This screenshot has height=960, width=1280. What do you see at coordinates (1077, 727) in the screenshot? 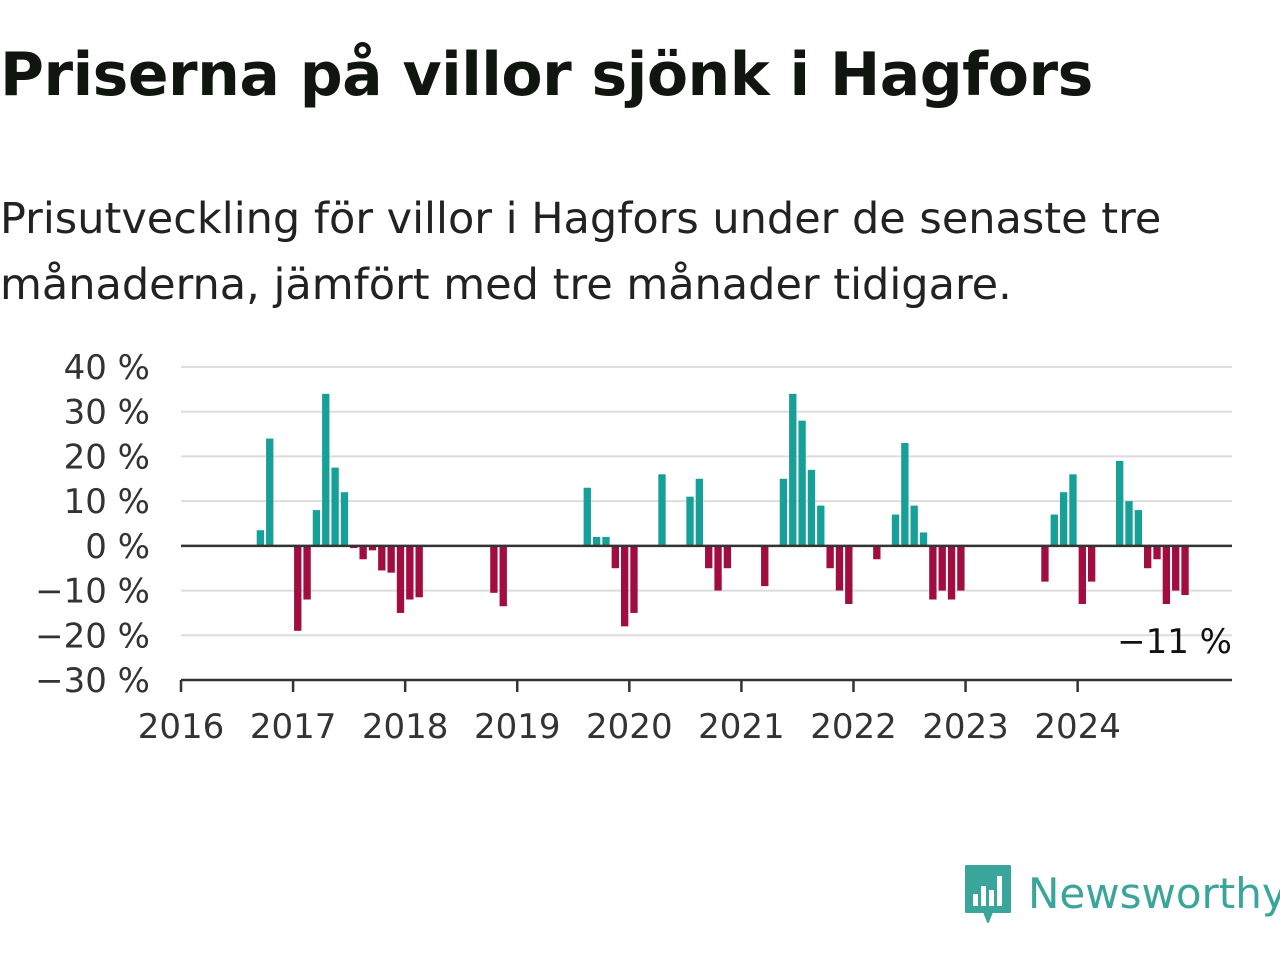
I see `x-tick-label: 2024` at bounding box center [1077, 727].